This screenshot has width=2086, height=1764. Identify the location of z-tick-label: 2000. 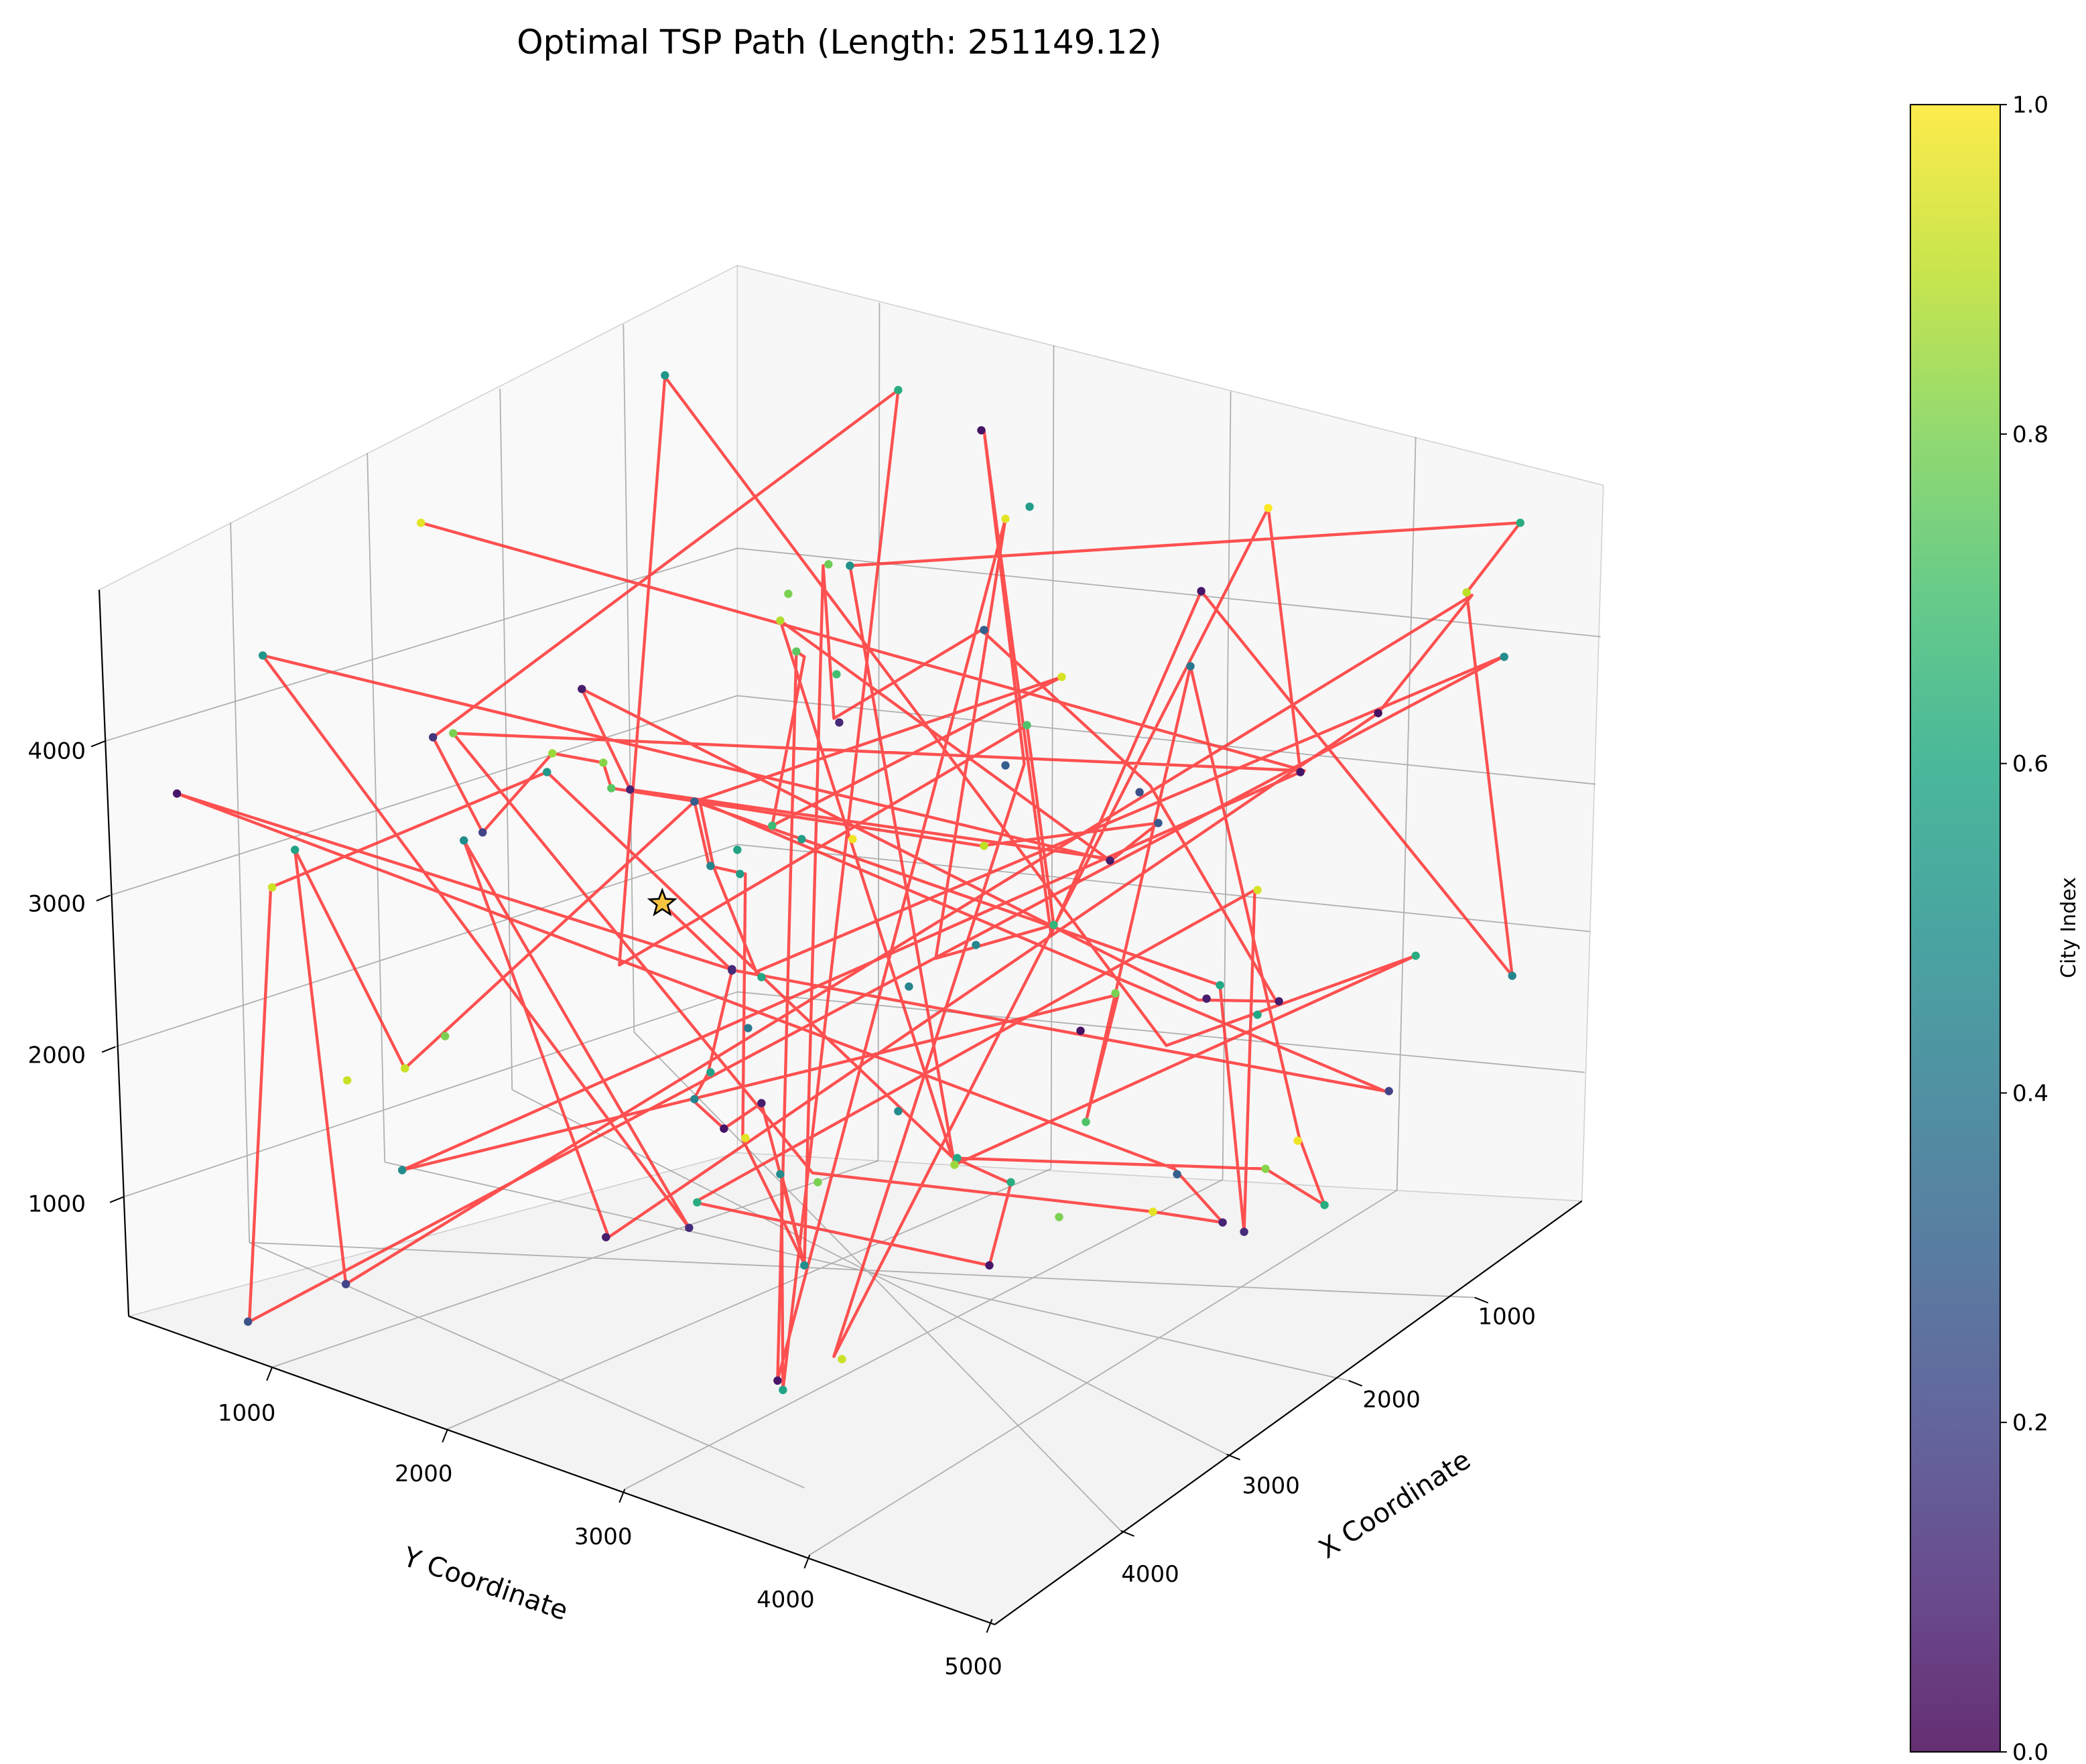
(57, 1055).